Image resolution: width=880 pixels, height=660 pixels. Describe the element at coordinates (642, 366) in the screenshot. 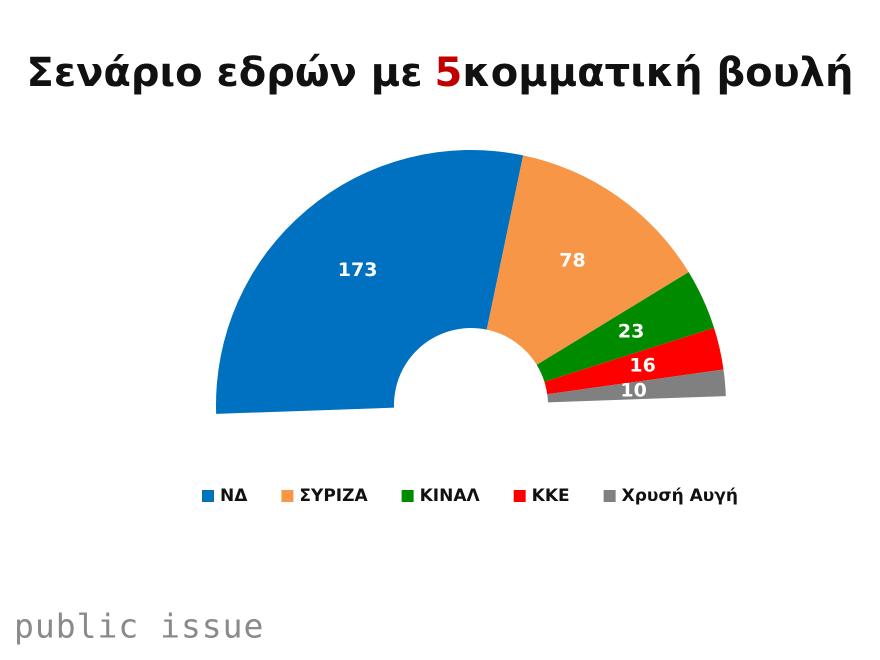

I see `data-label: 16` at that location.